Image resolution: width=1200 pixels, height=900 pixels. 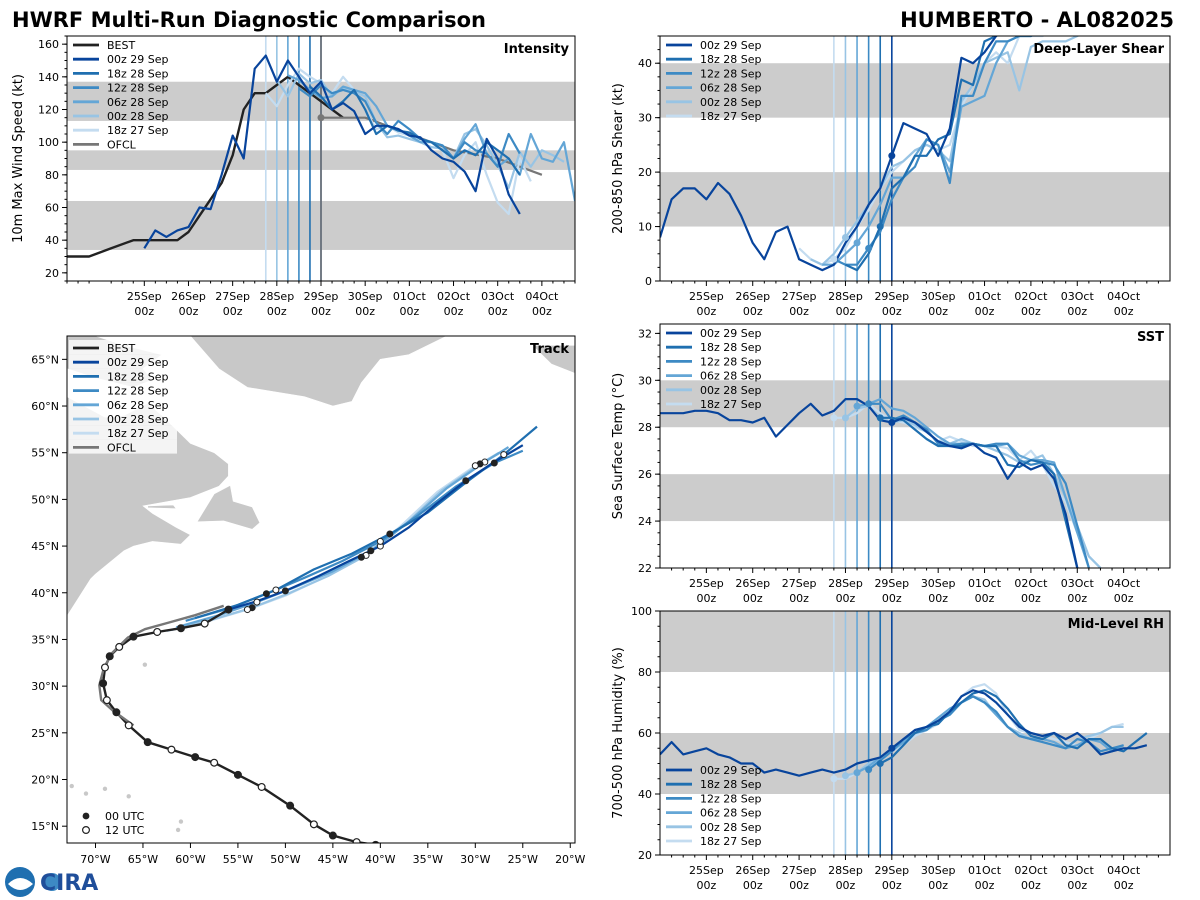 I want to click on lat-tick-label: 35°N, so click(x=45, y=639).